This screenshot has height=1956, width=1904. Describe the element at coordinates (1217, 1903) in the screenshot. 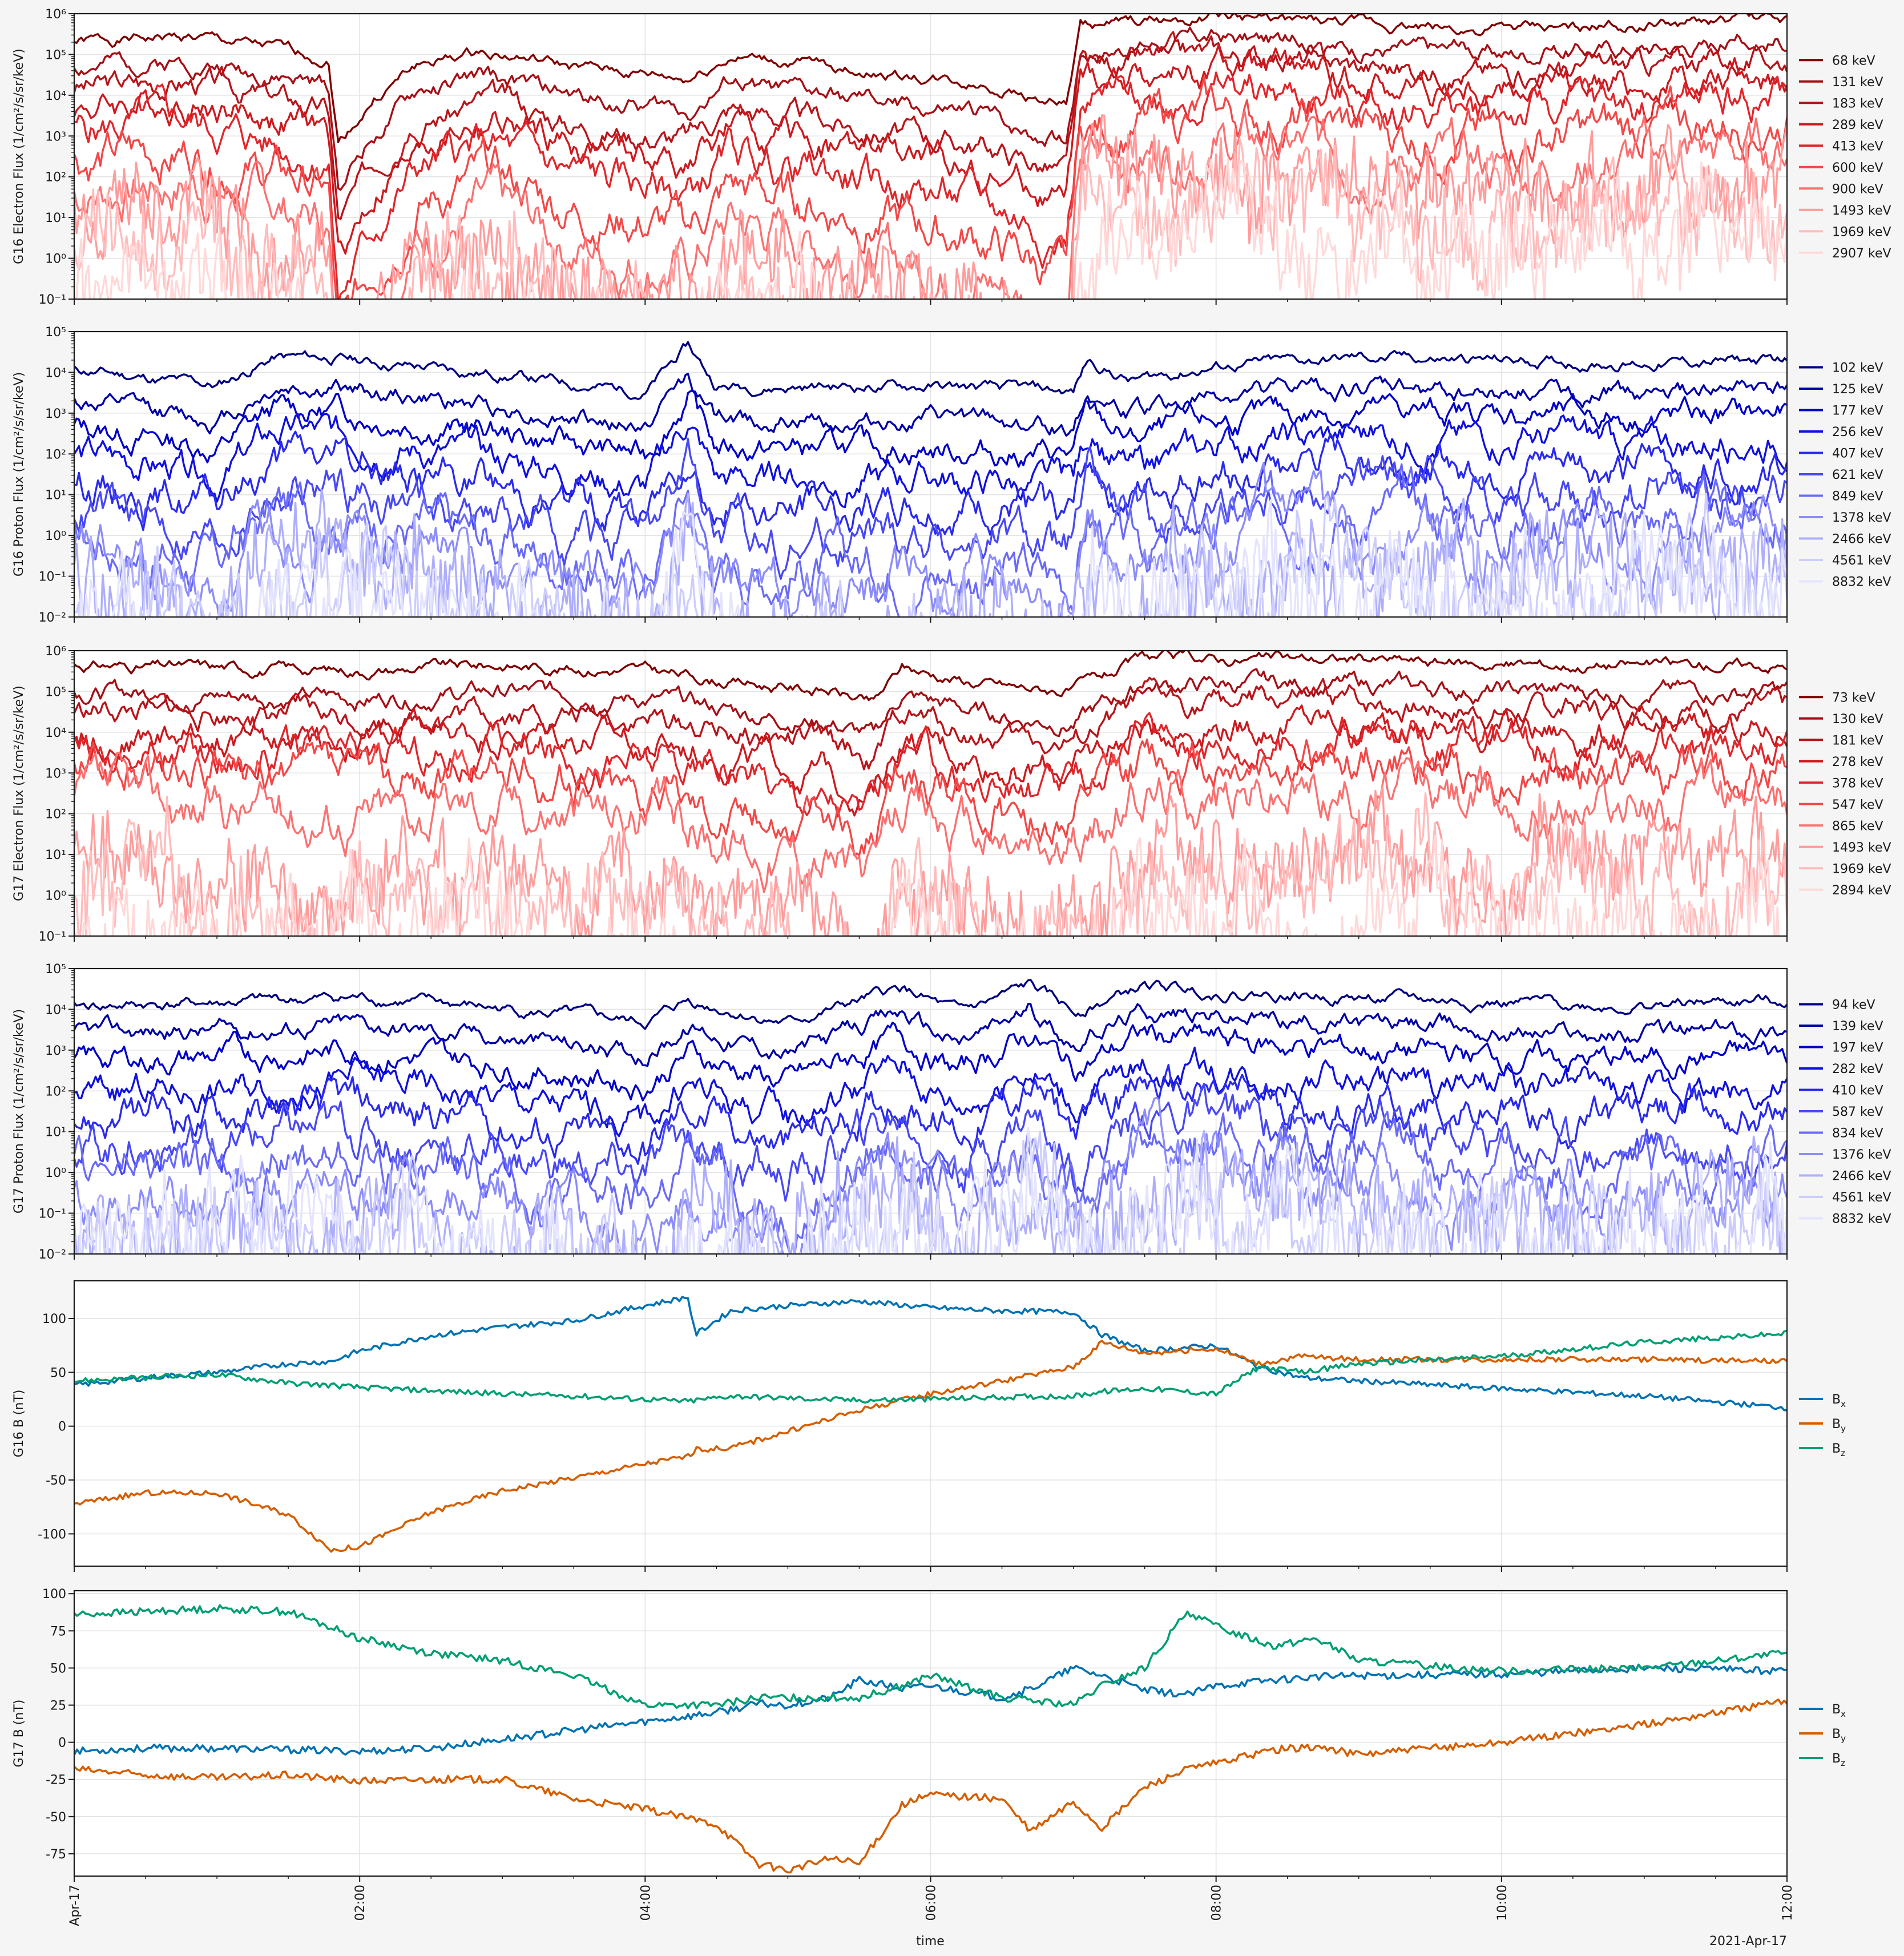

I see `x-tick-label: 08:00` at that location.